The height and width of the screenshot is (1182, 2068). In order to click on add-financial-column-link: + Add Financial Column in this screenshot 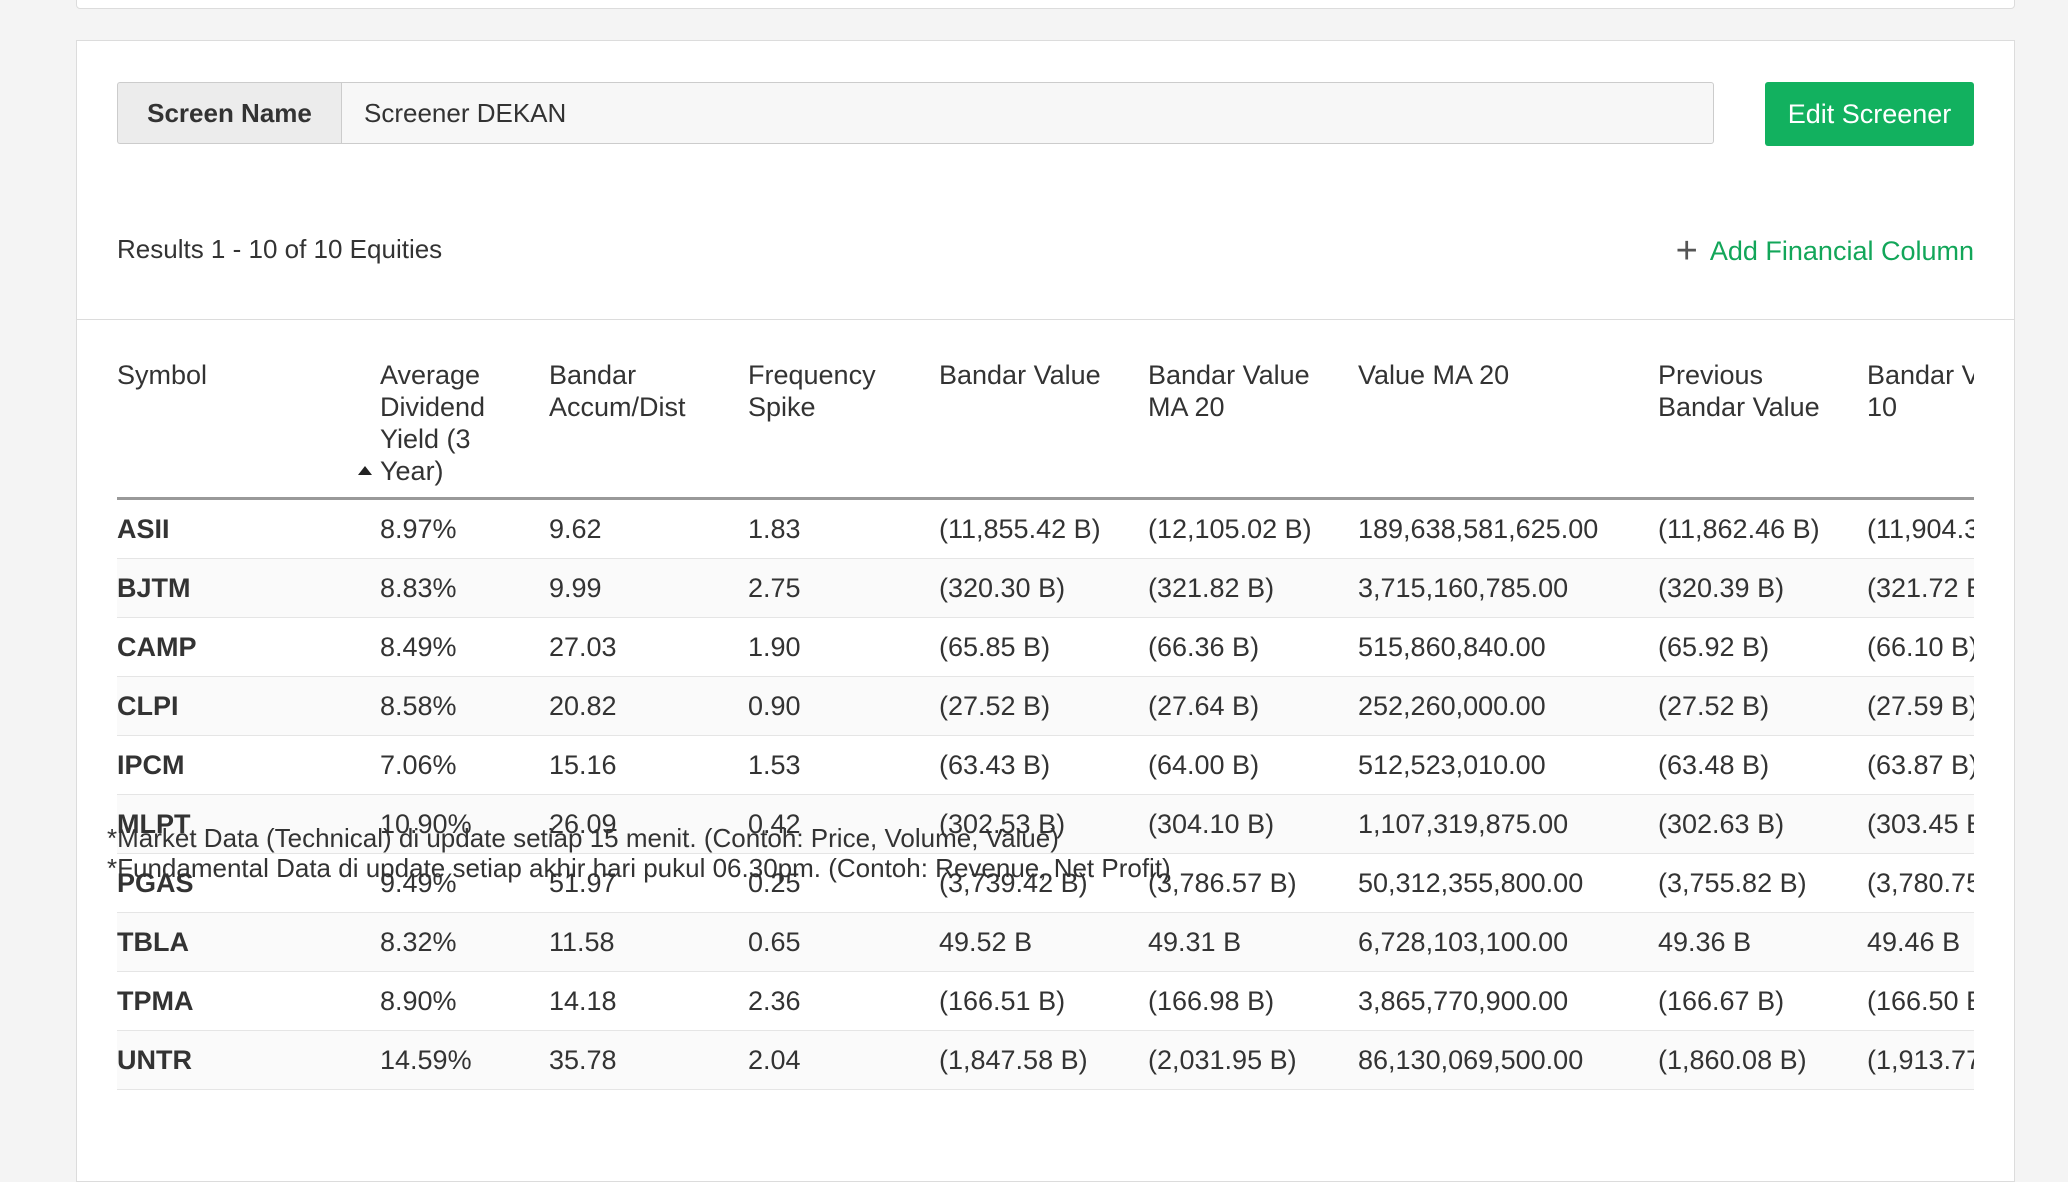, I will do `click(1825, 251)`.